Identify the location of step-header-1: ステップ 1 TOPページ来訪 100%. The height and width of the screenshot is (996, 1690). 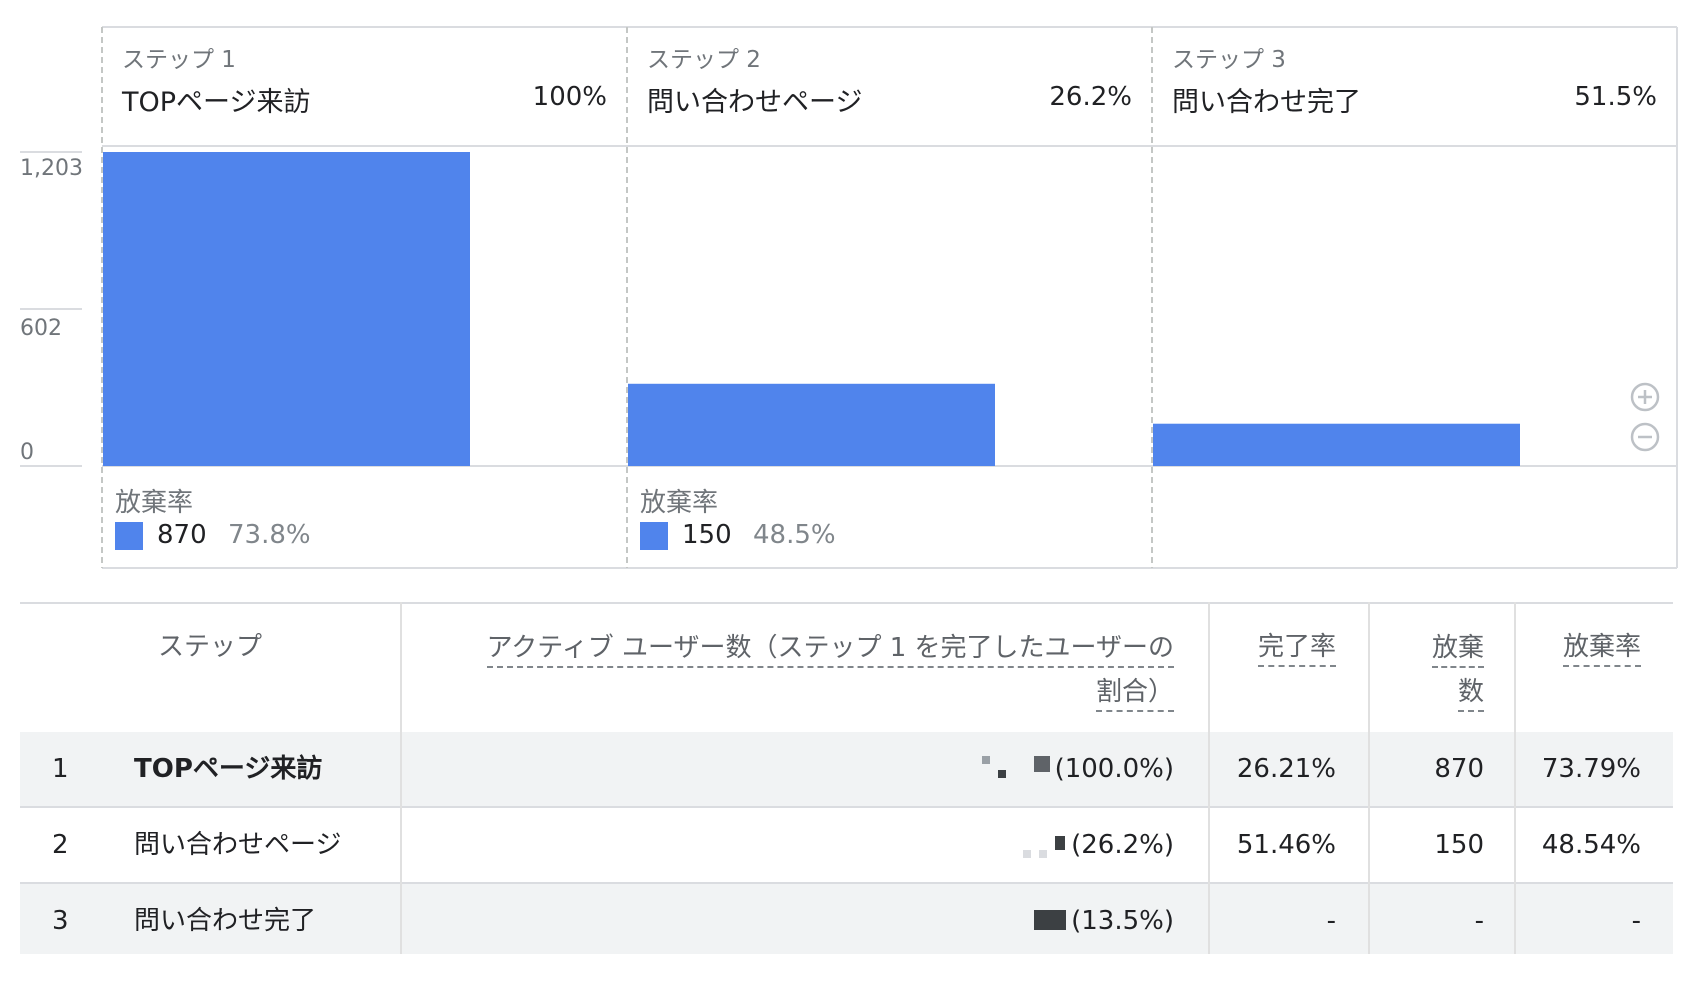
(364, 86).